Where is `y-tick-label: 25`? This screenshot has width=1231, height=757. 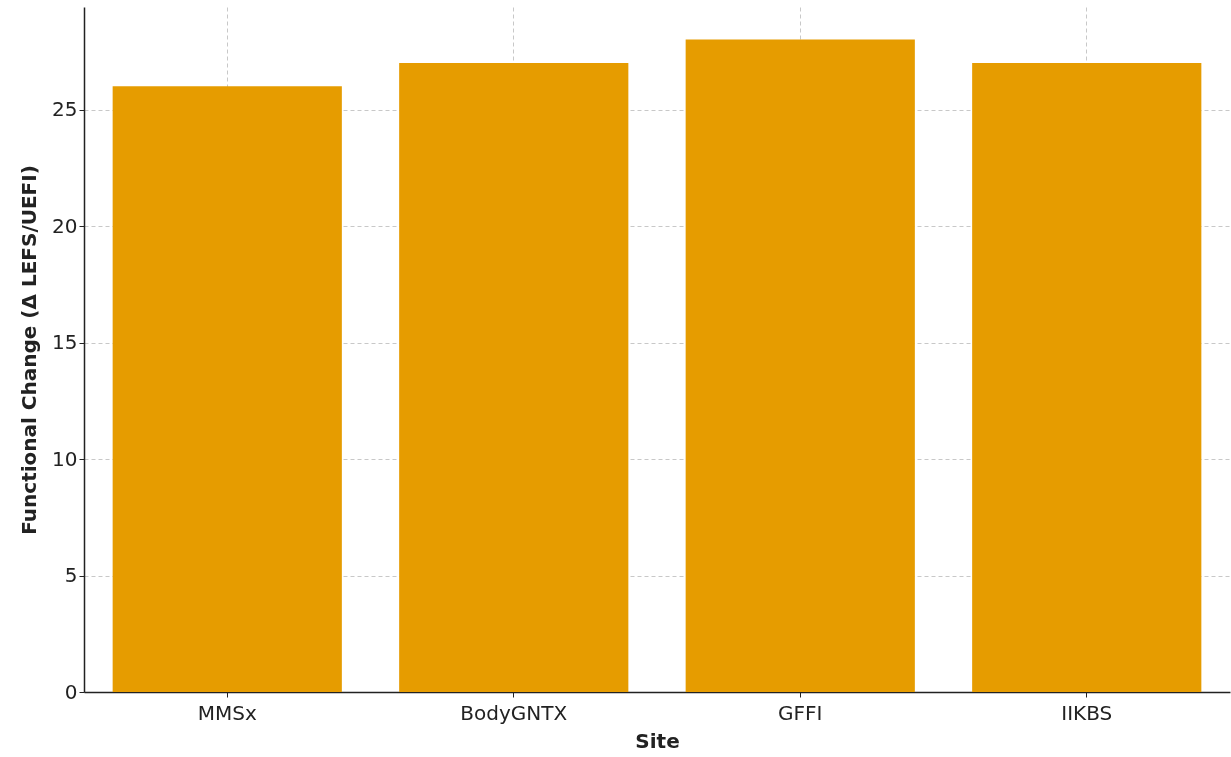 y-tick-label: 25 is located at coordinates (65, 109).